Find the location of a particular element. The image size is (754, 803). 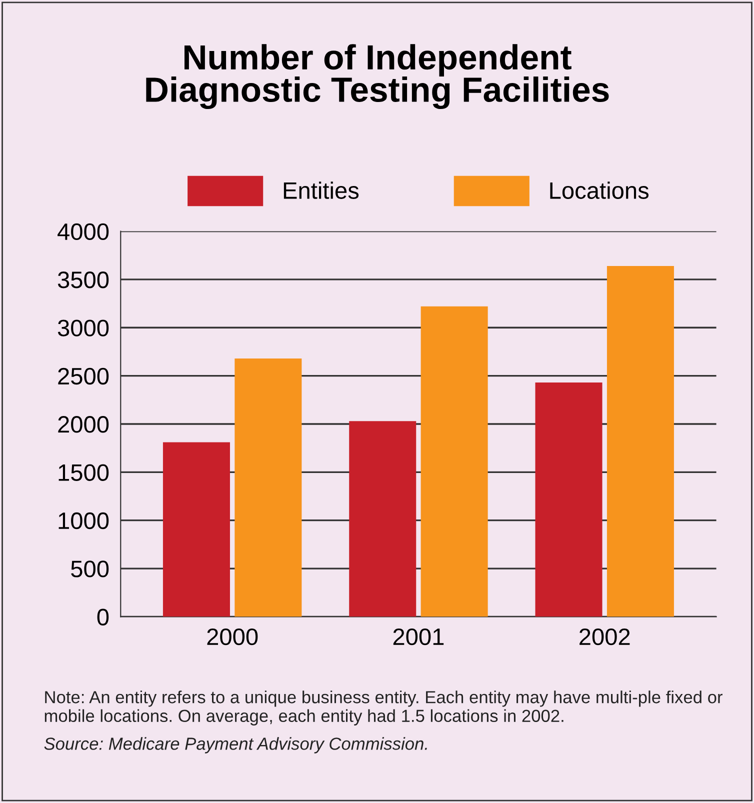

y-tick-label: 3500 is located at coordinates (83, 280).